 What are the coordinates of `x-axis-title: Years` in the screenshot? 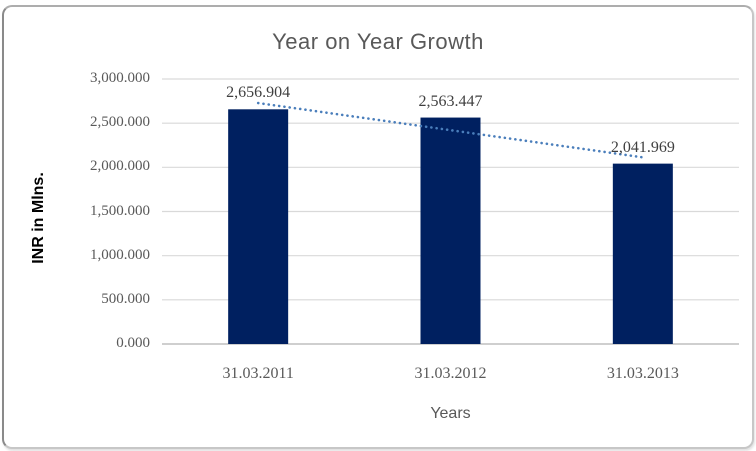 It's located at (450, 413).